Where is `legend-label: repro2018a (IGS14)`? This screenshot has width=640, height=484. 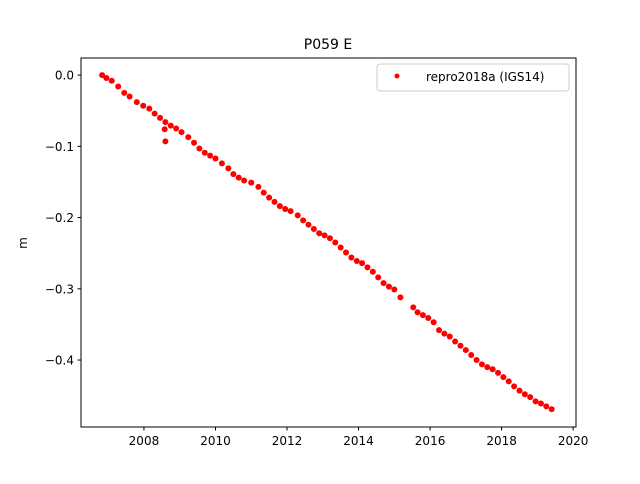 legend-label: repro2018a (IGS14) is located at coordinates (485, 77).